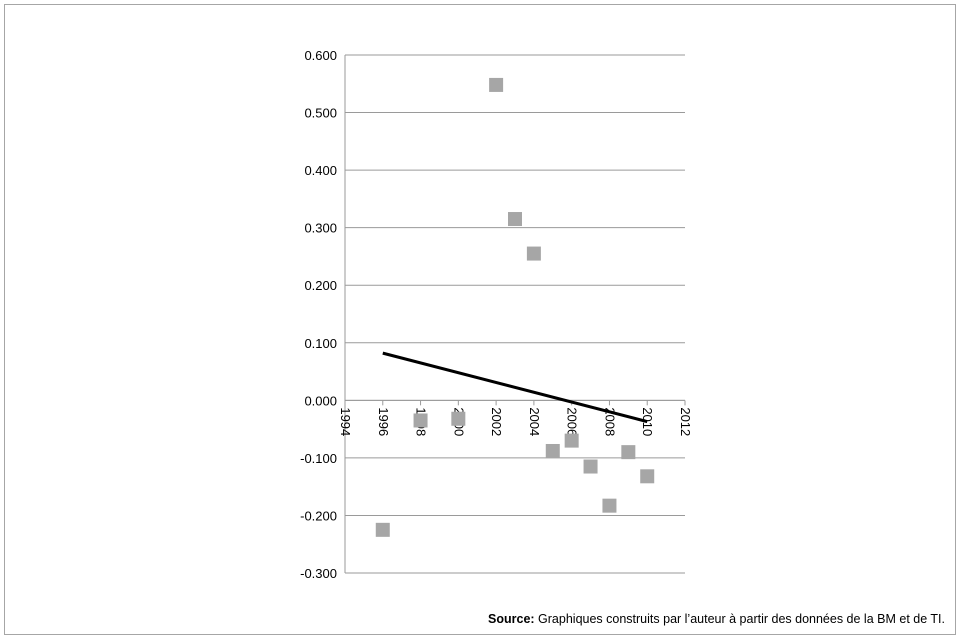 This screenshot has height=638, width=962. What do you see at coordinates (320, 170) in the screenshot?
I see `y-tick-label: 0.400` at bounding box center [320, 170].